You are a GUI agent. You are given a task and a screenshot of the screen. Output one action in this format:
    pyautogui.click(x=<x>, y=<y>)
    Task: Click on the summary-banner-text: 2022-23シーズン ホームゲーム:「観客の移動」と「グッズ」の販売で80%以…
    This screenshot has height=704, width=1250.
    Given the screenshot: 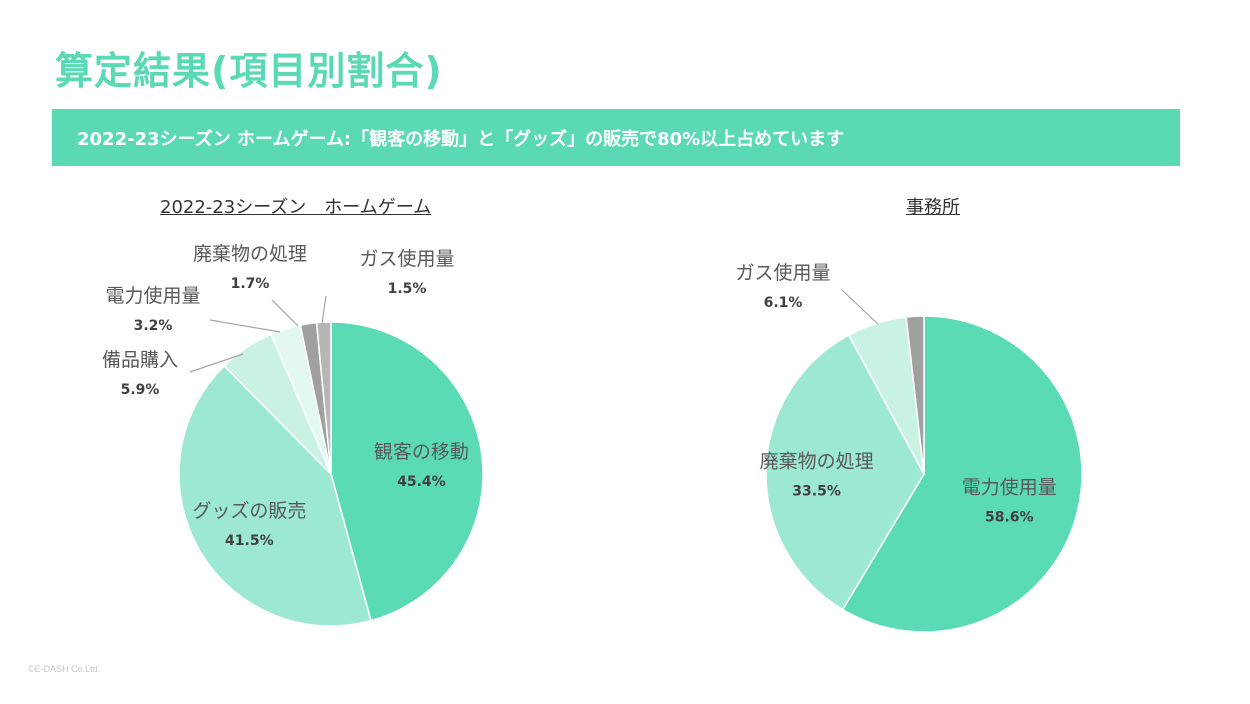 What is the action you would take?
    pyautogui.click(x=461, y=139)
    